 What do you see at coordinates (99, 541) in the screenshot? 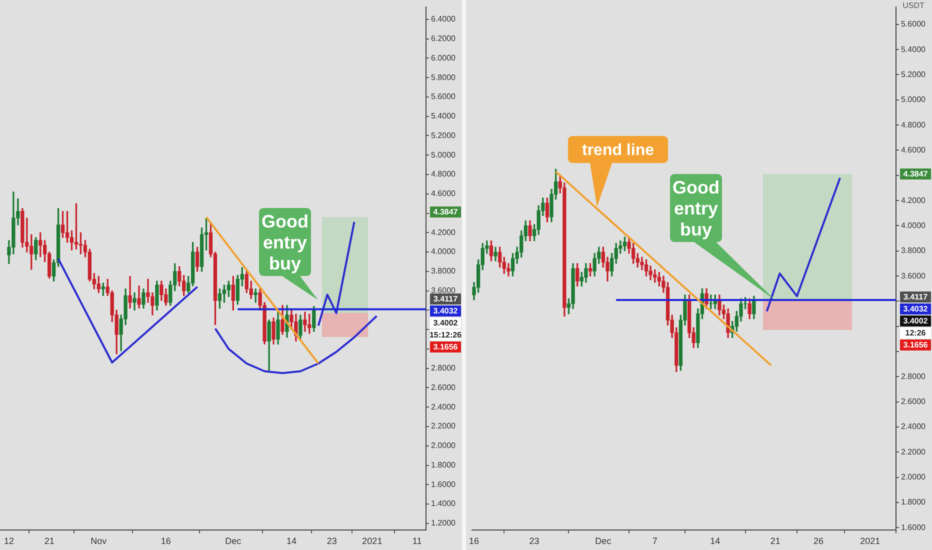
I see `x-tick-label: Nov` at bounding box center [99, 541].